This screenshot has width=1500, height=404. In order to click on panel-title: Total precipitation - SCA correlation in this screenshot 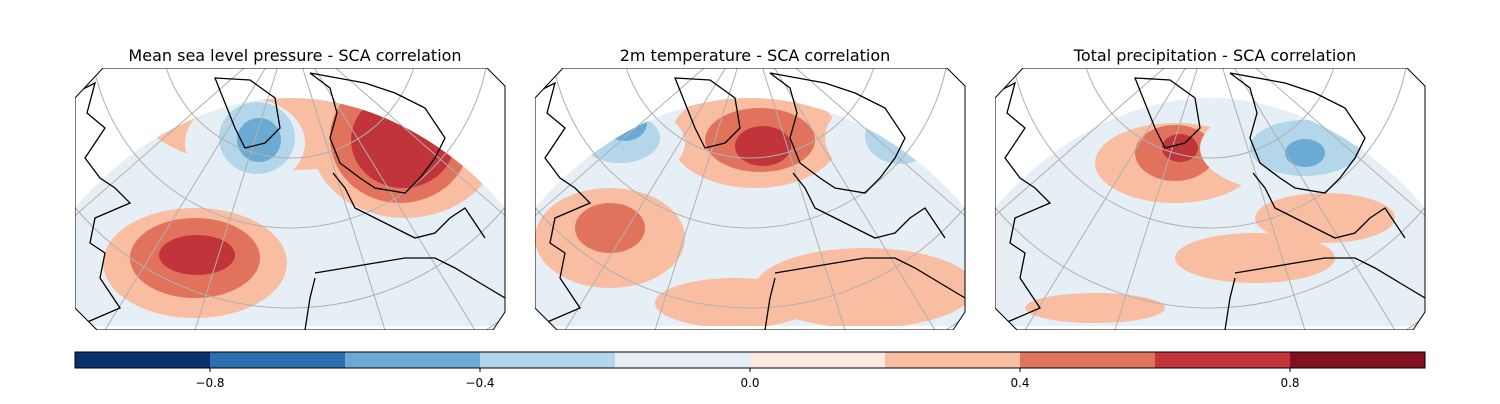, I will do `click(1215, 55)`.